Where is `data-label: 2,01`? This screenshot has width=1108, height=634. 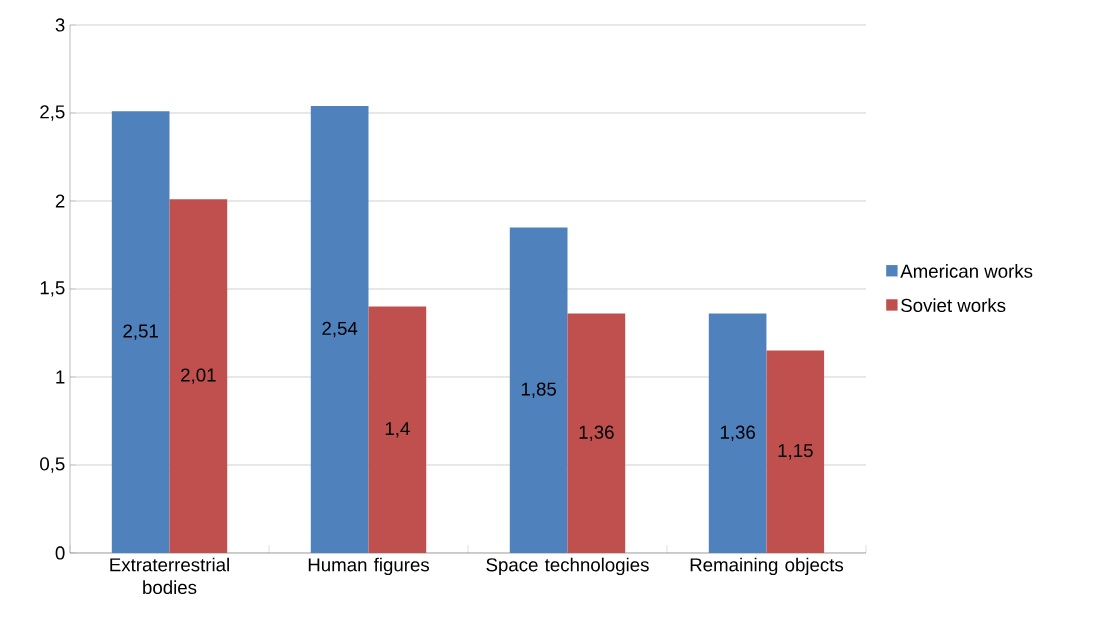 data-label: 2,01 is located at coordinates (198, 376).